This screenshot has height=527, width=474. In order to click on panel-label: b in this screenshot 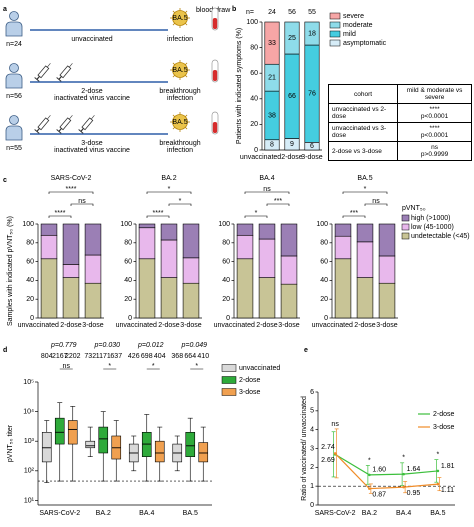, I will do `click(234, 9)`.